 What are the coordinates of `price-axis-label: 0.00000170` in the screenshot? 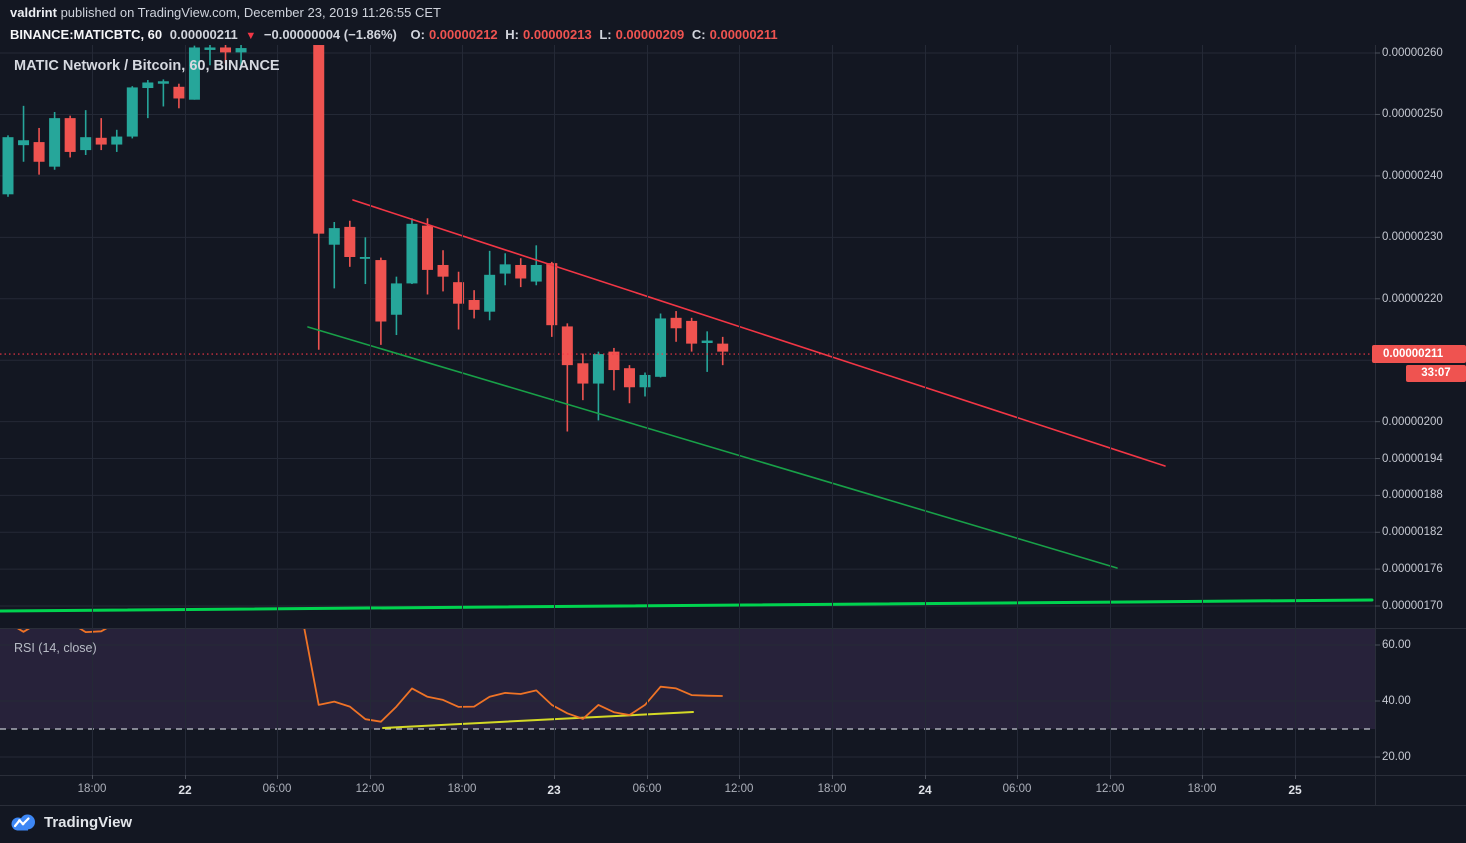 It's located at (1412, 605).